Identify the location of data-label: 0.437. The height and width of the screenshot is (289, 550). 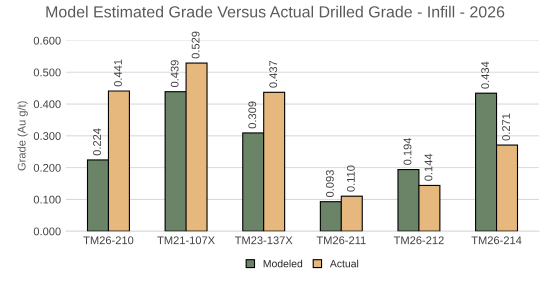
(273, 74).